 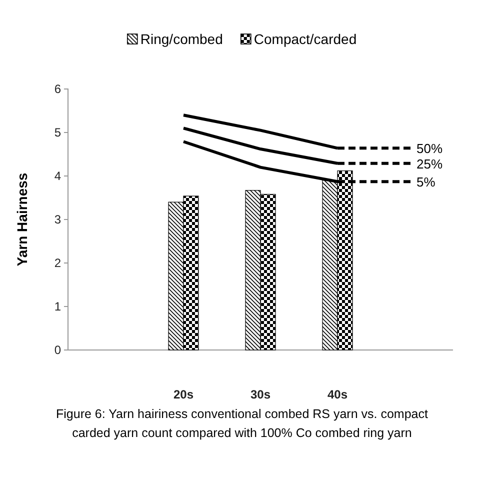 What do you see at coordinates (58, 89) in the screenshot?
I see `y-tick-label: 6` at bounding box center [58, 89].